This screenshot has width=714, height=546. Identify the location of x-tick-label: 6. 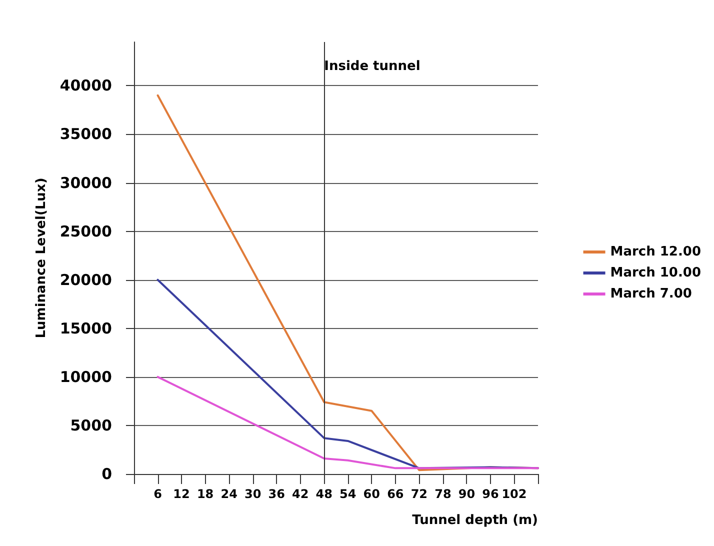
(158, 494).